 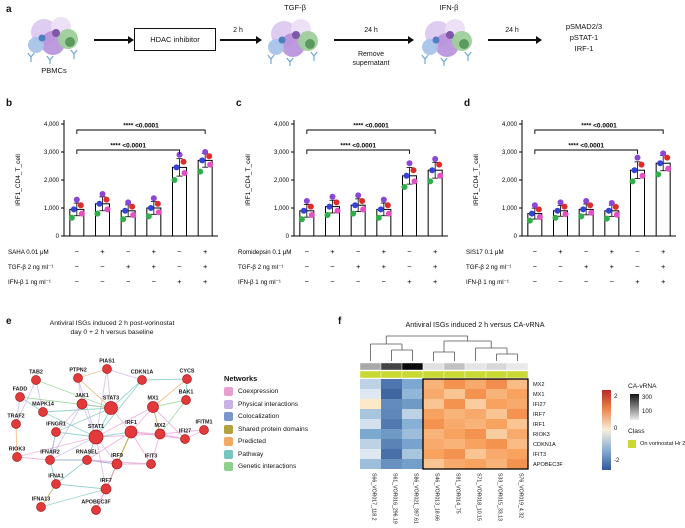 What do you see at coordinates (475, 374) in the screenshot?
I see `class-annotation-cell` at bounding box center [475, 374].